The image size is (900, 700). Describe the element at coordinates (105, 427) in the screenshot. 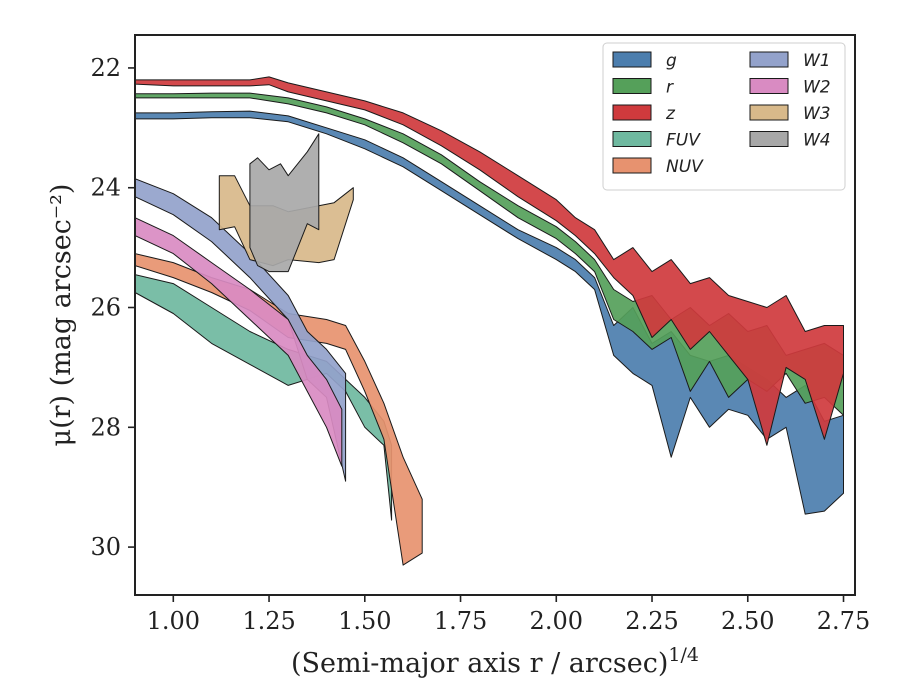

I see `y-tick-label: 28` at that location.